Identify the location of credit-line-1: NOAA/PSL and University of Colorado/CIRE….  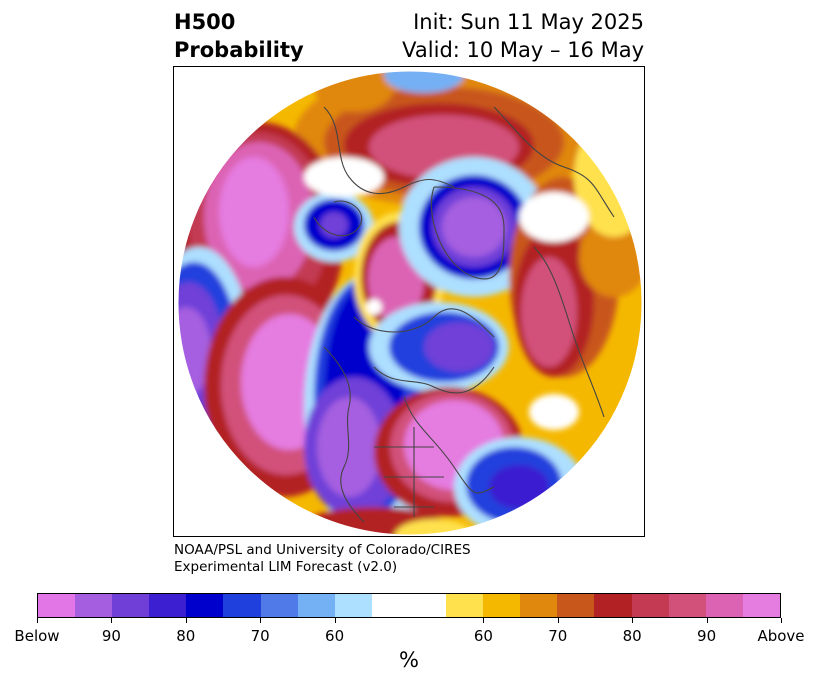
(322, 550).